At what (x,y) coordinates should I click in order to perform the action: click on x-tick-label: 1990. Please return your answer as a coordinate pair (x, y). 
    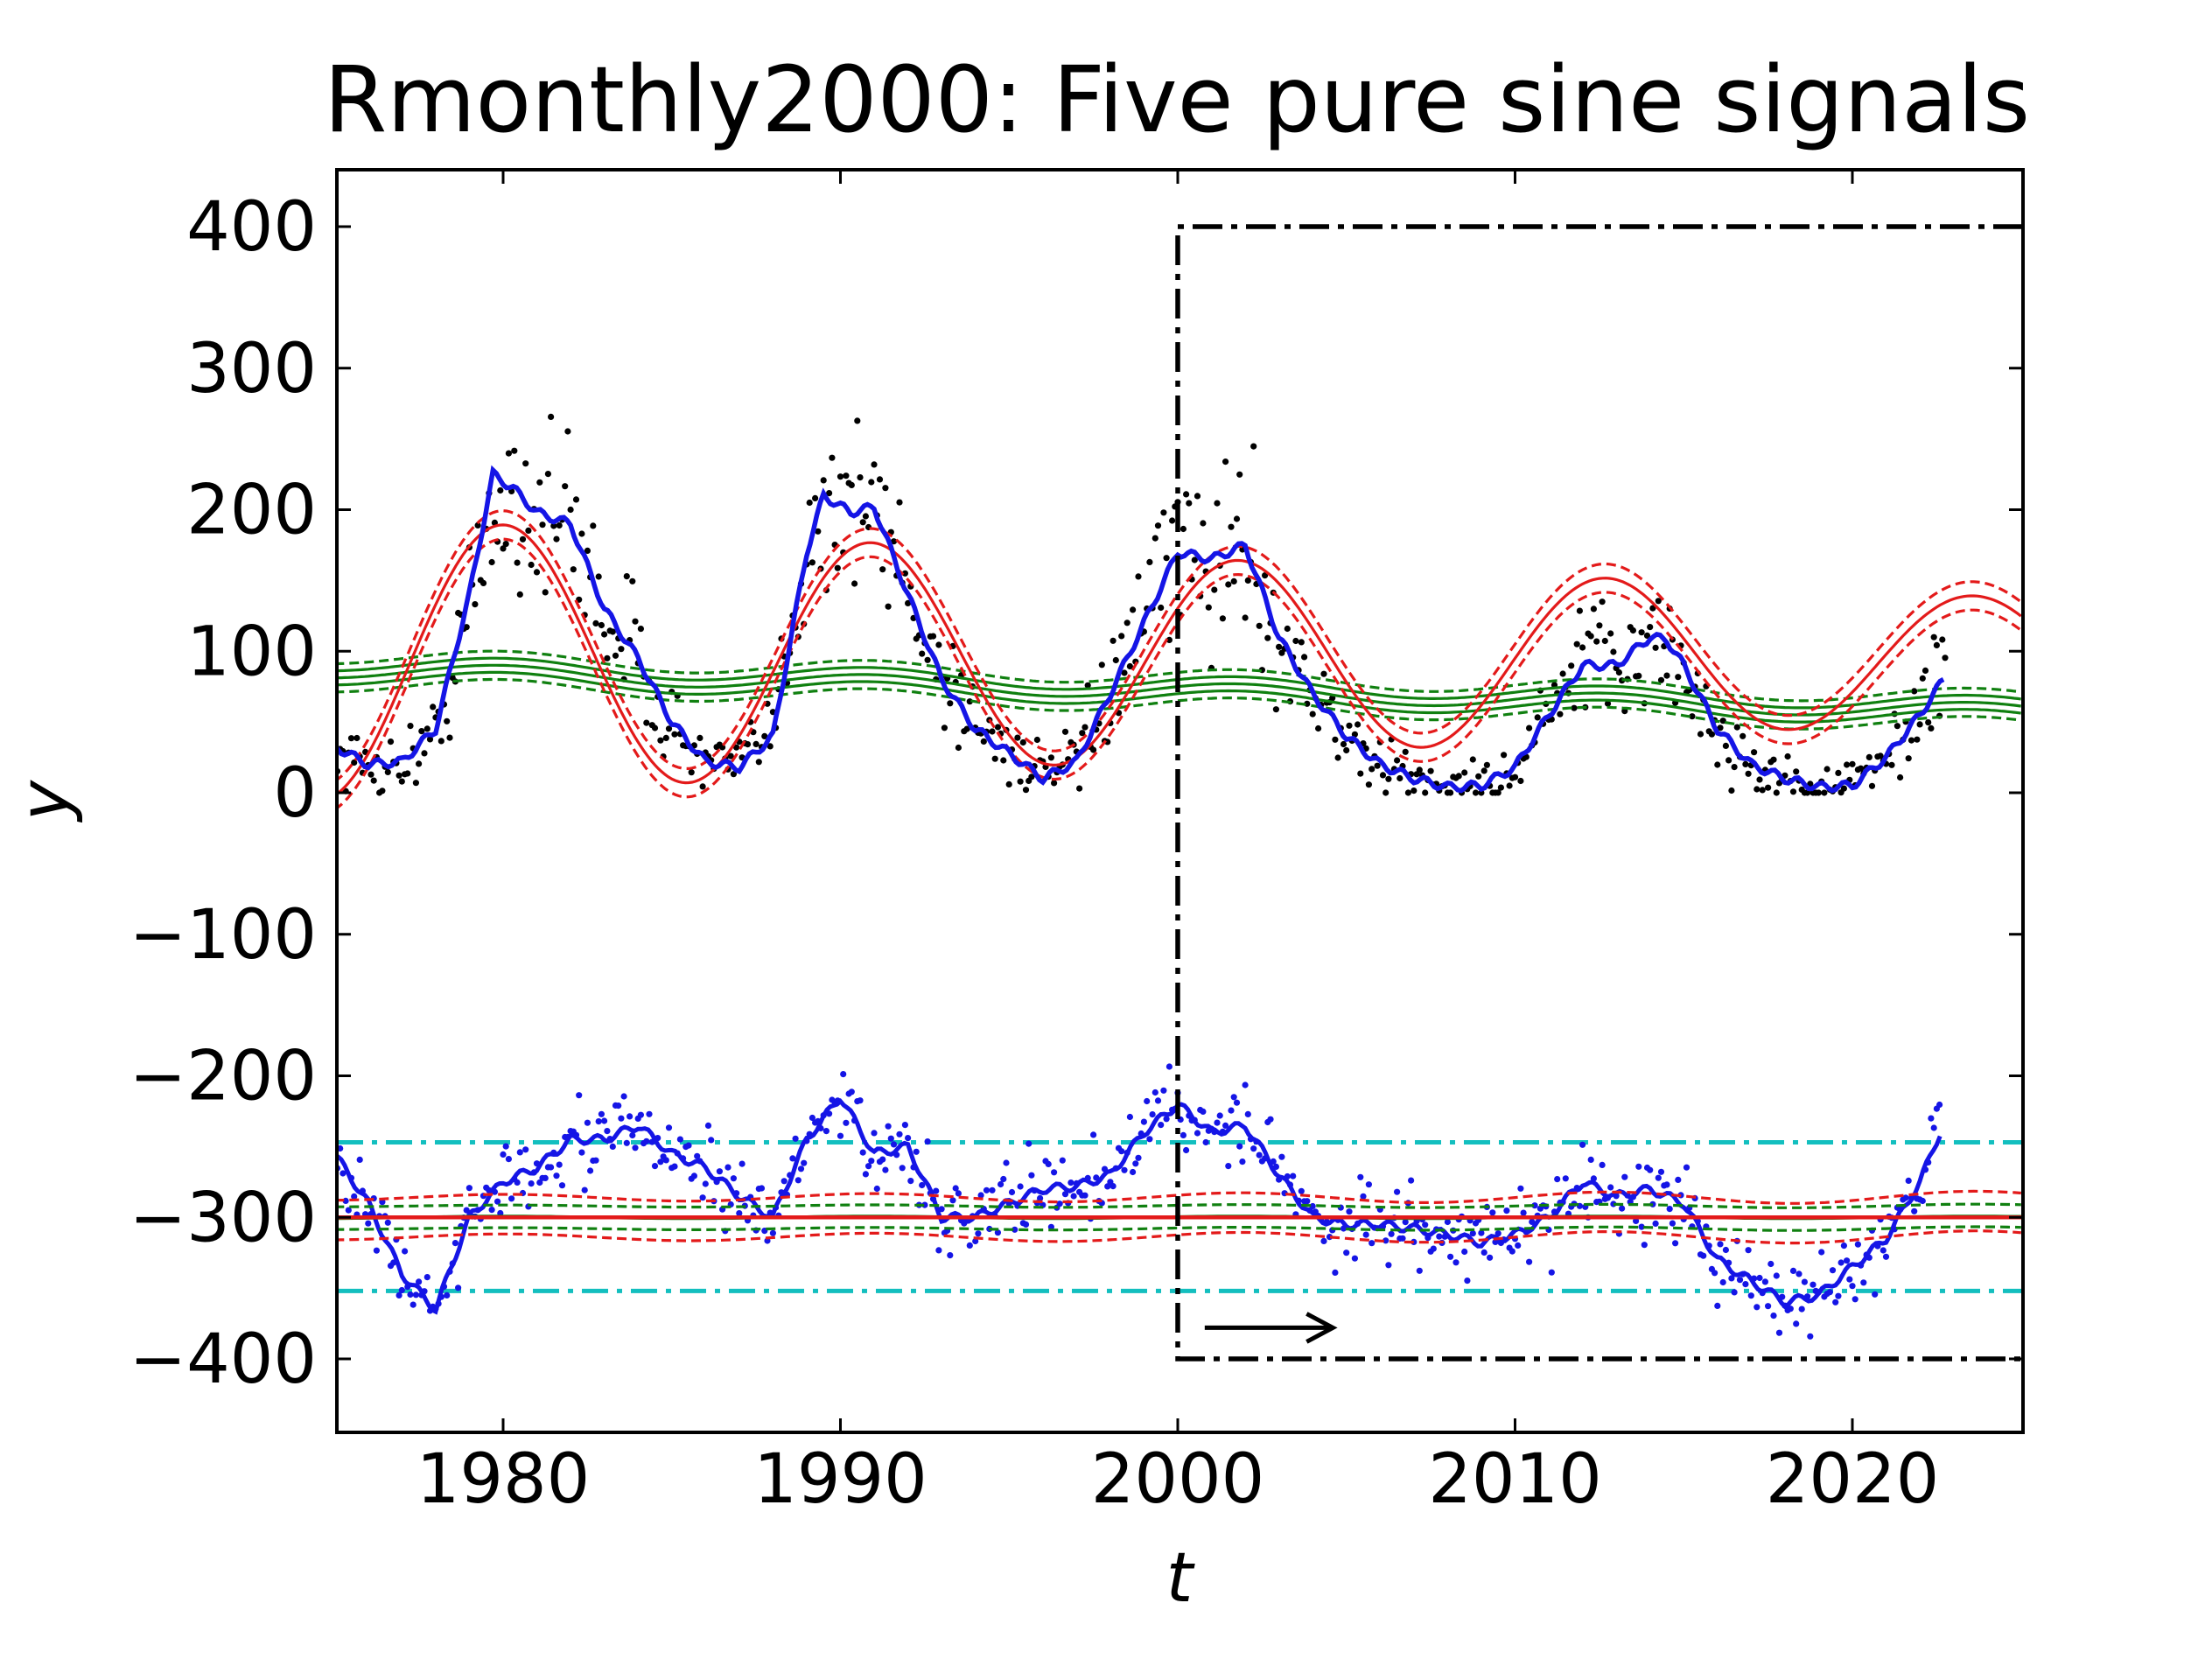
    Looking at the image, I should click on (840, 1479).